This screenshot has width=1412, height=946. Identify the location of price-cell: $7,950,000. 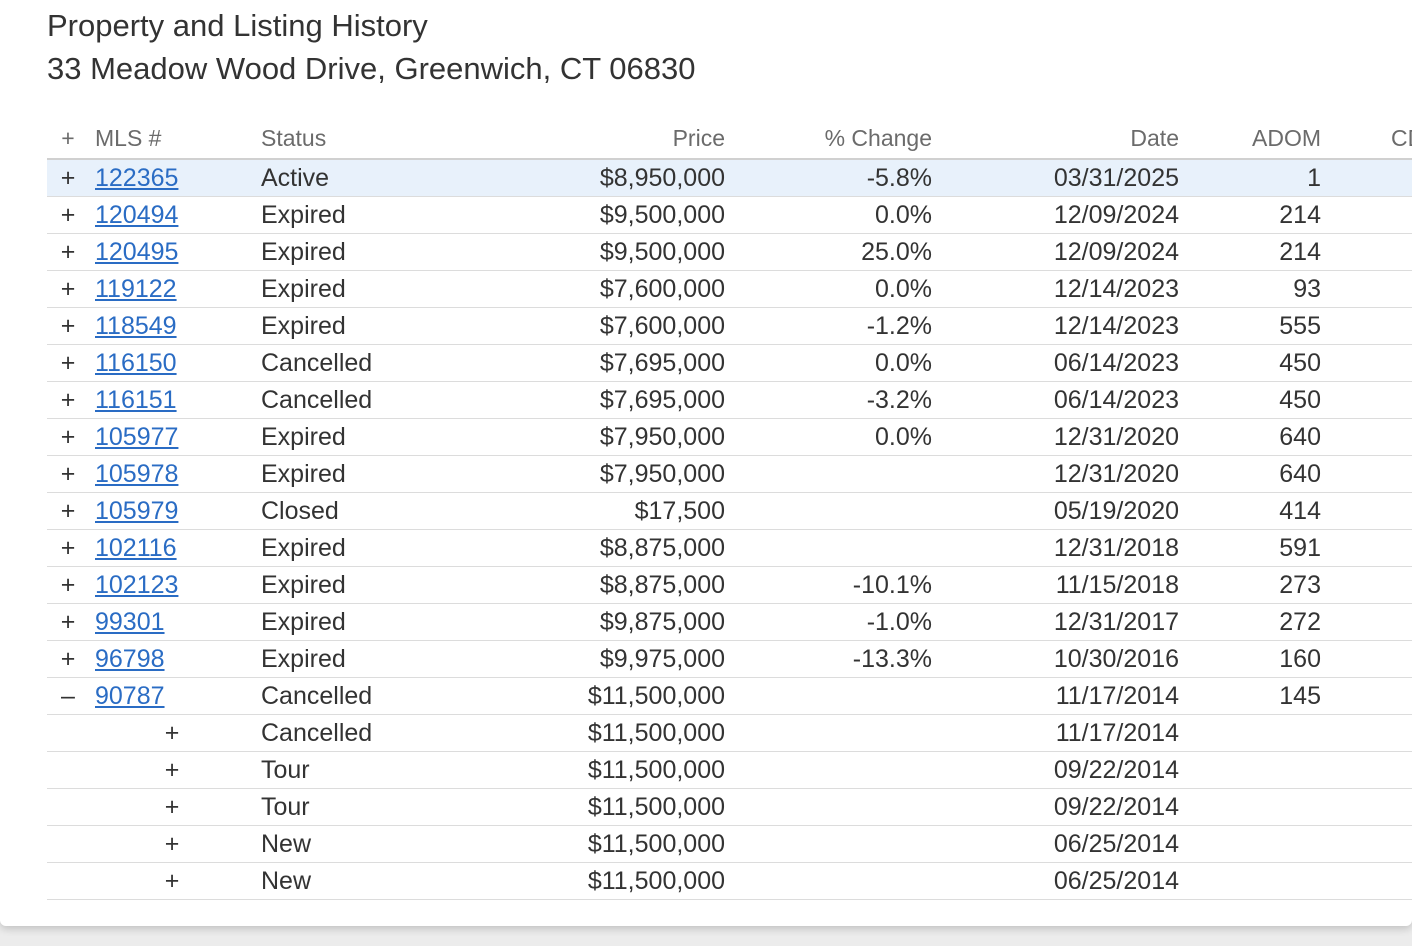
(662, 474).